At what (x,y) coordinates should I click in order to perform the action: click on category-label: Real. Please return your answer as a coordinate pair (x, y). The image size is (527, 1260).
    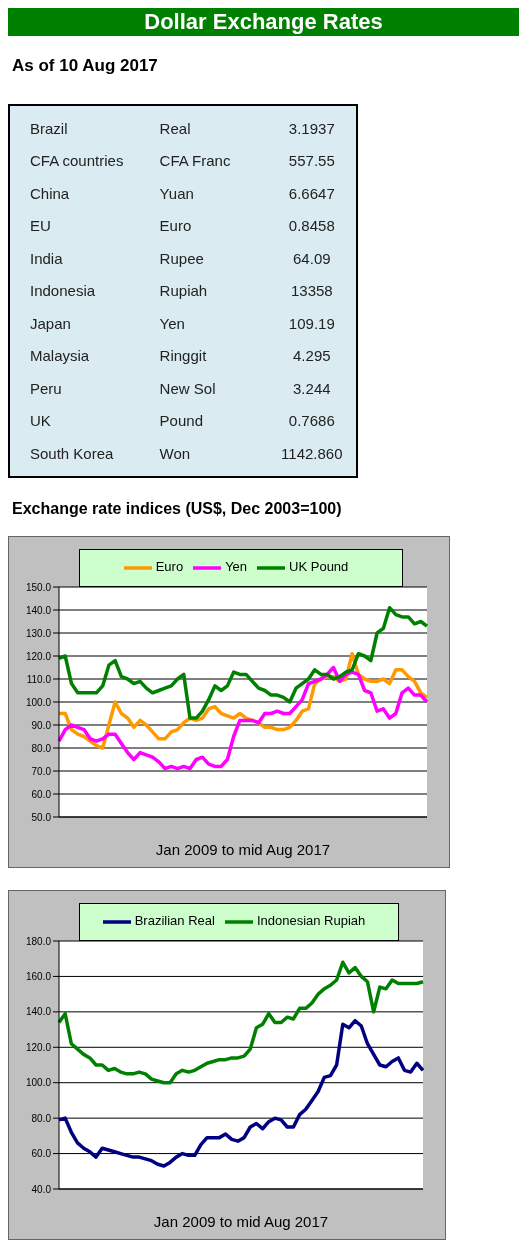
    Looking at the image, I should click on (175, 128).